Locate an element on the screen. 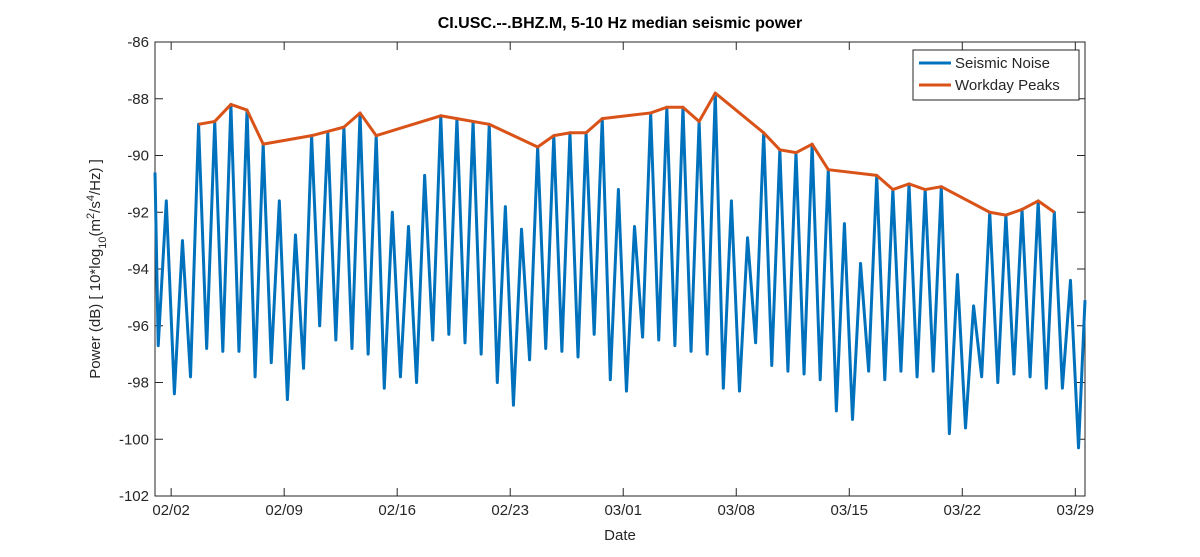 The width and height of the screenshot is (1200, 557). y-tick-label: -92 is located at coordinates (138, 212).